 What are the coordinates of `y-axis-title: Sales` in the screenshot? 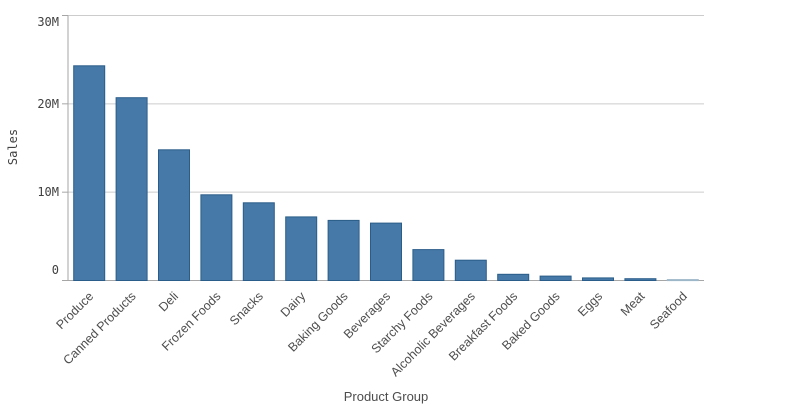 It's located at (13, 147).